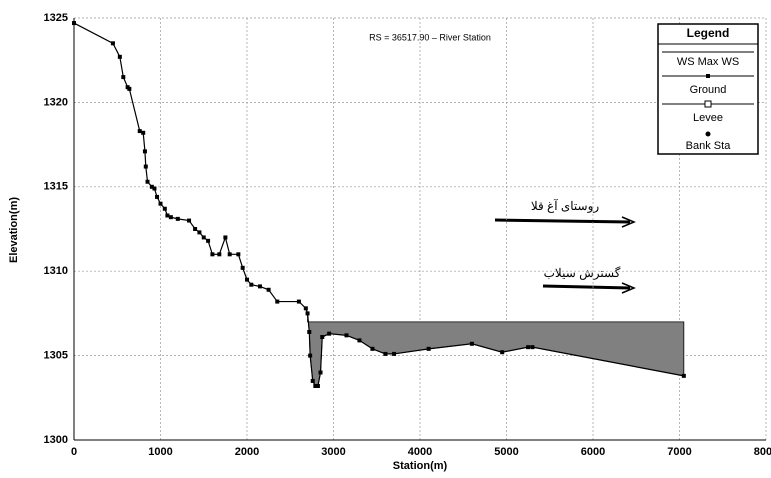  Describe the element at coordinates (420, 452) in the screenshot. I see `x-tick-label: 4000` at that location.